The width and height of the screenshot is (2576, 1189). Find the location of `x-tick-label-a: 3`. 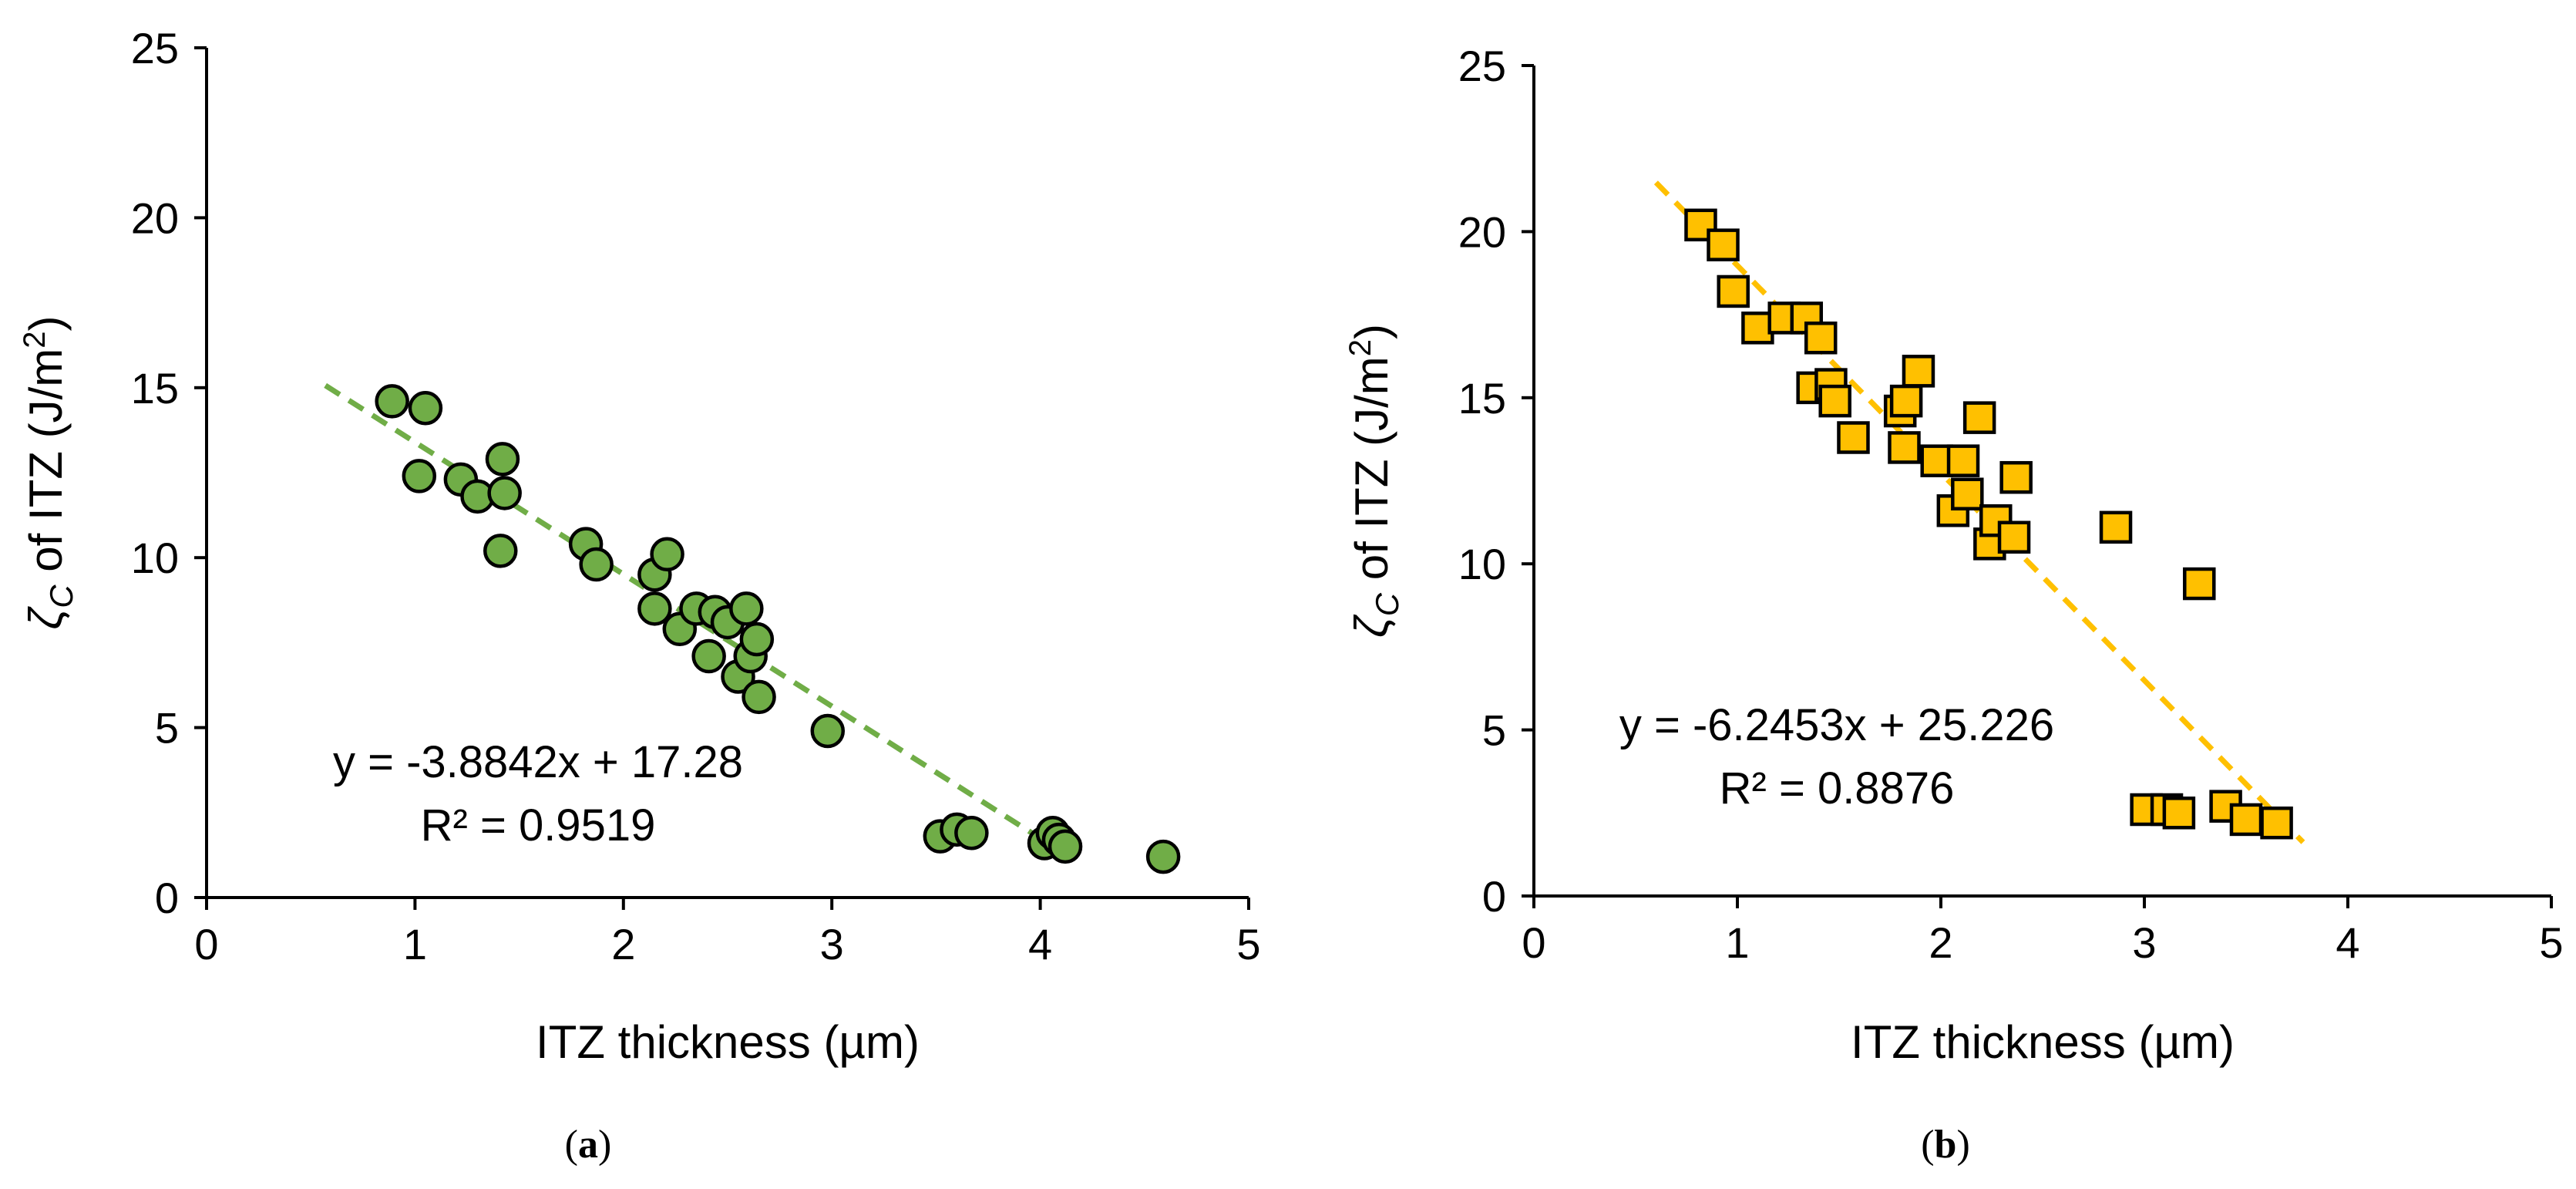

x-tick-label-a: 3 is located at coordinates (832, 944).